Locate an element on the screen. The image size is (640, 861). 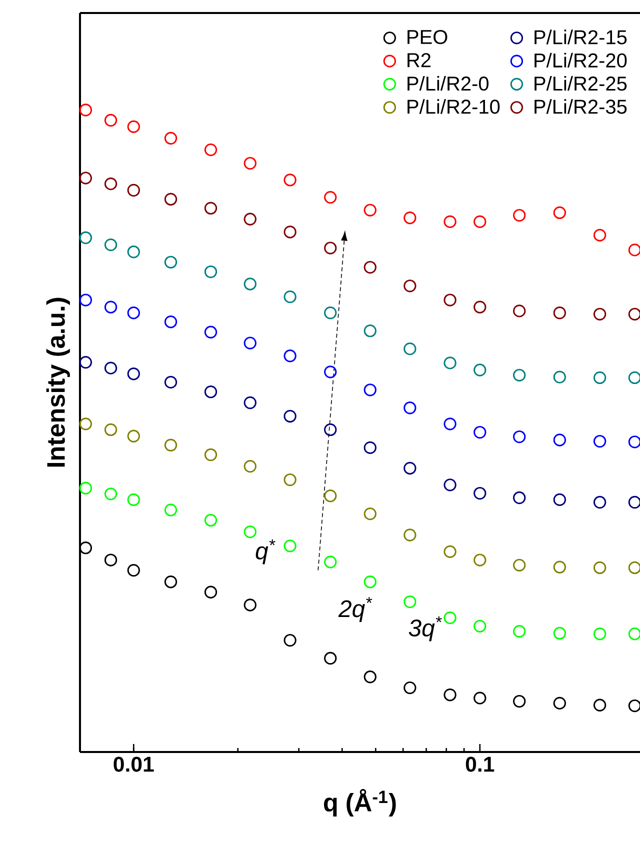
legend-label: P/Li/R2-10 is located at coordinates (454, 106).